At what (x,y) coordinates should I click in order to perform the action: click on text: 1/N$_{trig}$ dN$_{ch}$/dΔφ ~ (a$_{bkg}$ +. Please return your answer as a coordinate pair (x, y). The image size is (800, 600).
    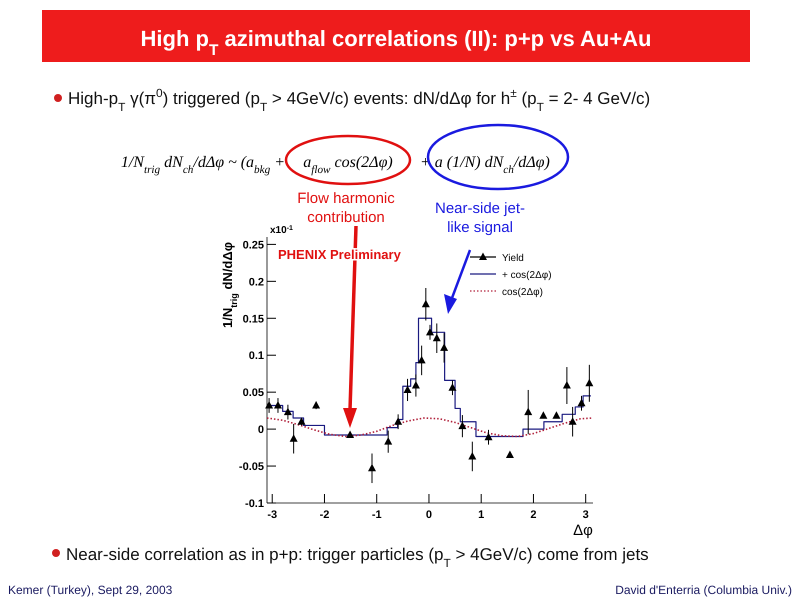
    Looking at the image, I should click on (202, 165).